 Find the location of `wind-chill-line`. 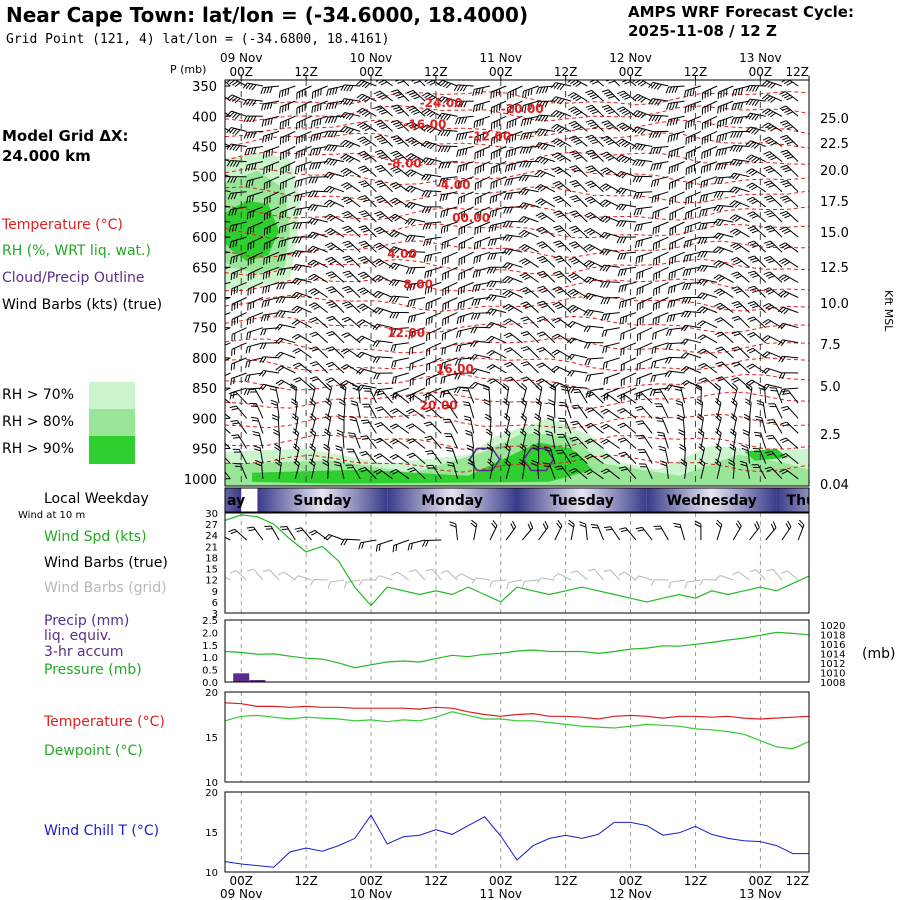

wind-chill-line is located at coordinates (516, 841).